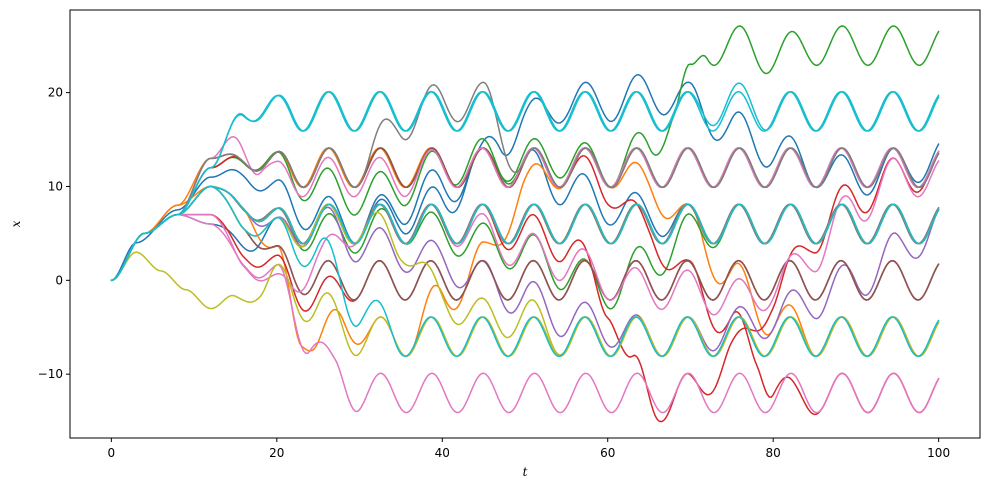 This screenshot has height=490, width=989. Describe the element at coordinates (55, 186) in the screenshot. I see `y-tick-label: 10` at that location.